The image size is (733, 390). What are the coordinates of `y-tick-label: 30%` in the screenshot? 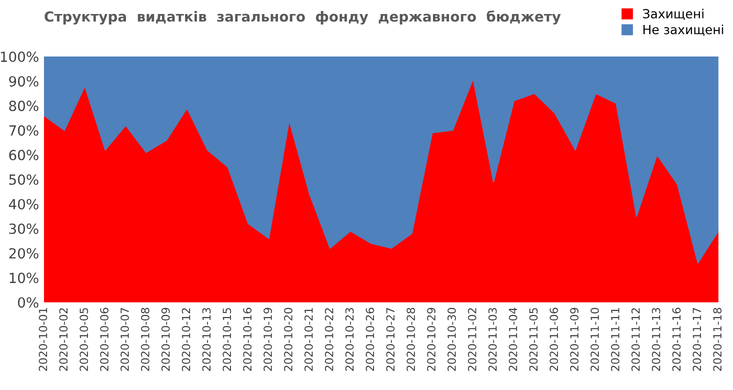 It's located at (23, 229).